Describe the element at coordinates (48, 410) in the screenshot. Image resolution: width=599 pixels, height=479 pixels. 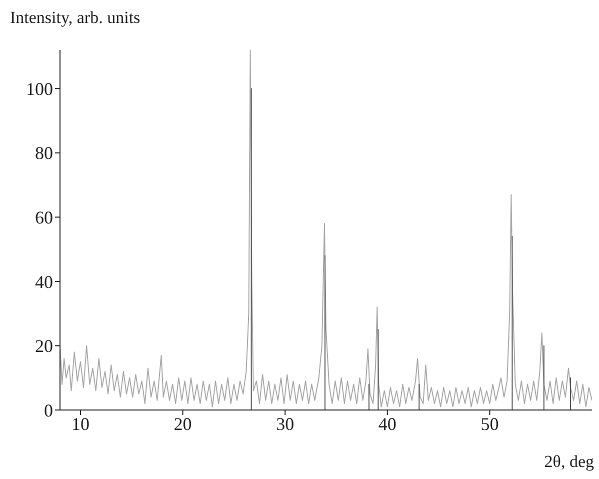
I see `y-tick-label: 0` at that location.